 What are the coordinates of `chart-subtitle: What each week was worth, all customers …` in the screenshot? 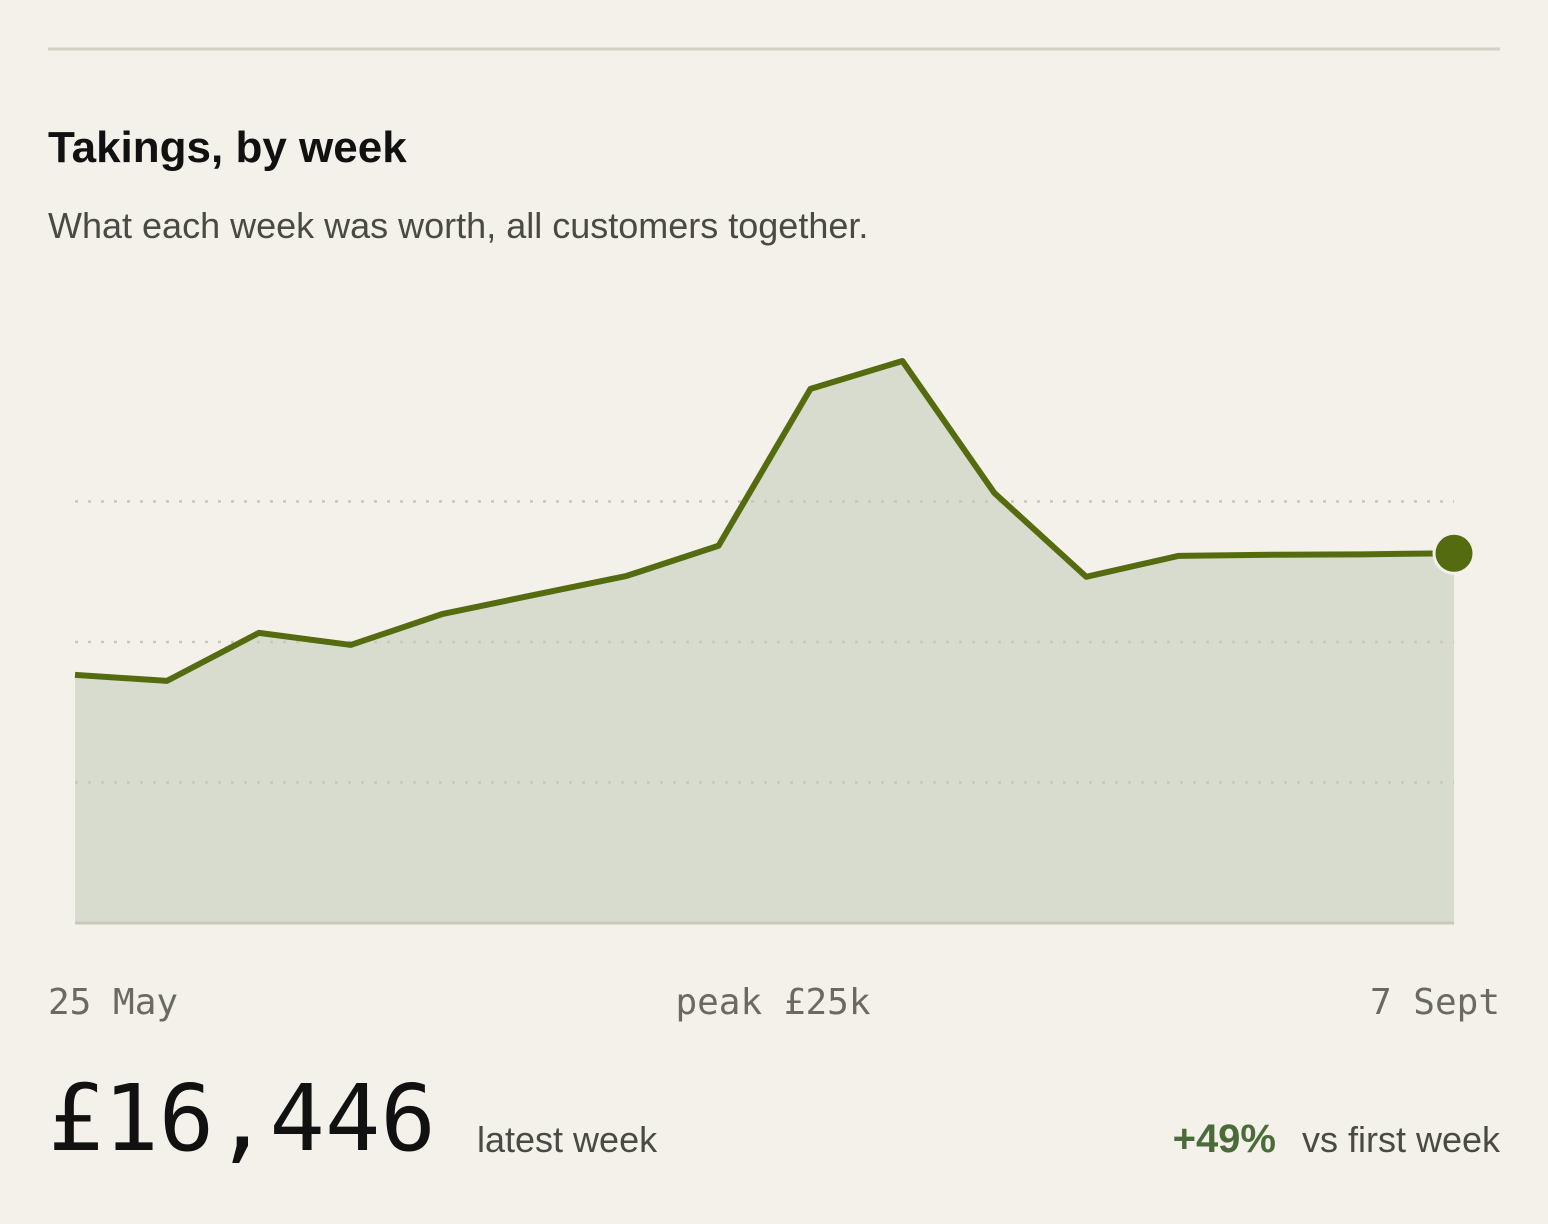 It's located at (458, 225).